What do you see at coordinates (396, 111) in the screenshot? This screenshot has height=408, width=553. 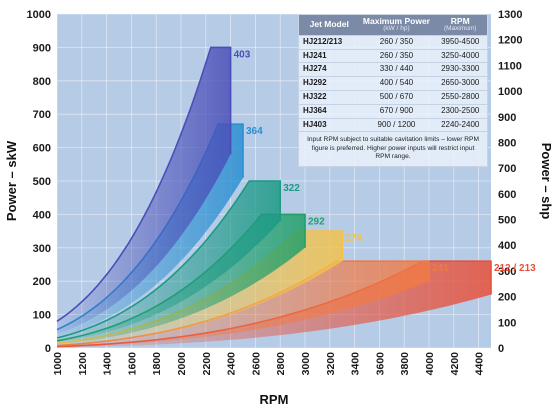 I see `cell-power: 670 / 900` at bounding box center [396, 111].